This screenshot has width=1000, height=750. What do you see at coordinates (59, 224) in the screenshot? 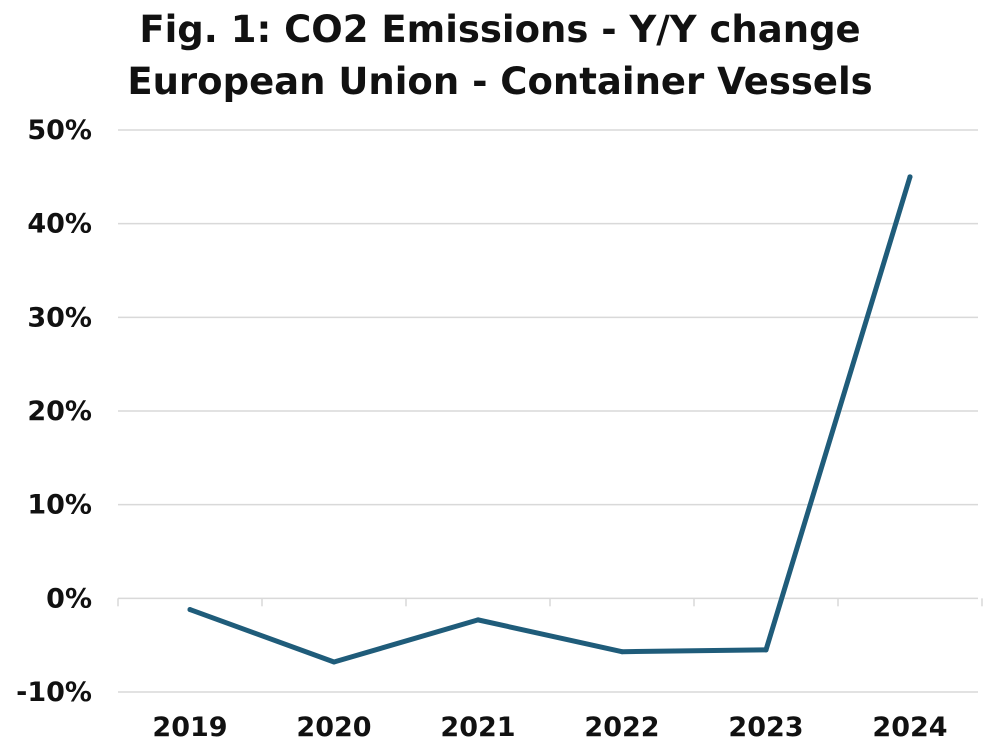
I see `y-tick-label: 40%` at bounding box center [59, 224].